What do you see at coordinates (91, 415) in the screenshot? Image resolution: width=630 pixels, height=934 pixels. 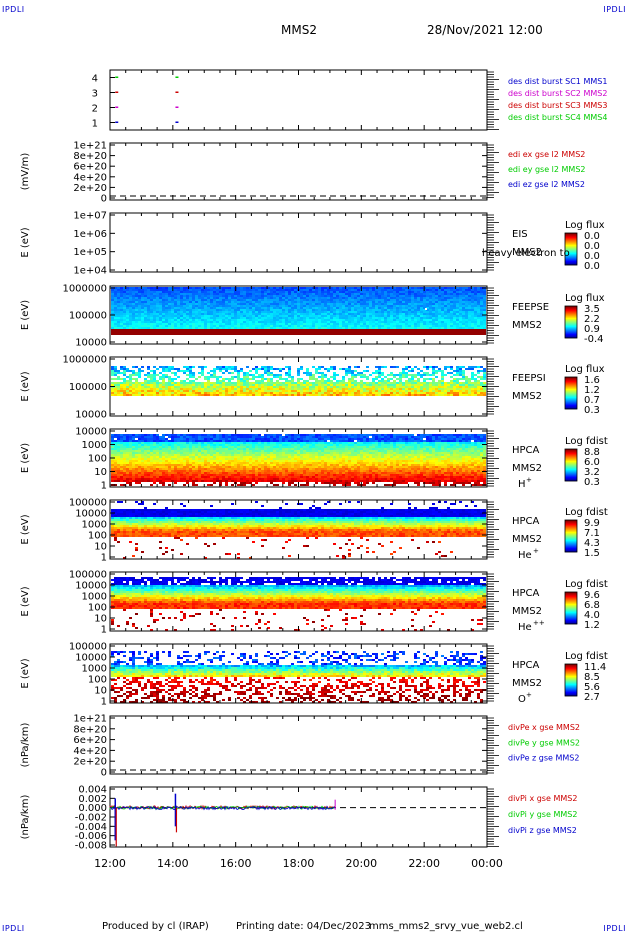 I see `y-tick-label: 10000` at bounding box center [91, 415].